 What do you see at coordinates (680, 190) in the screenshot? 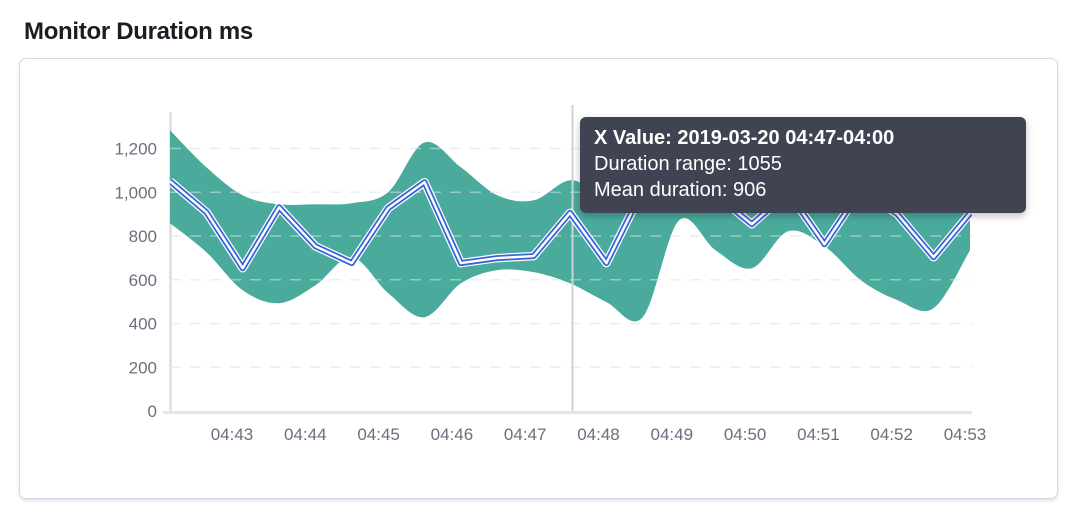
I see `tooltip-mean-duration: Mean duration: 906` at bounding box center [680, 190].